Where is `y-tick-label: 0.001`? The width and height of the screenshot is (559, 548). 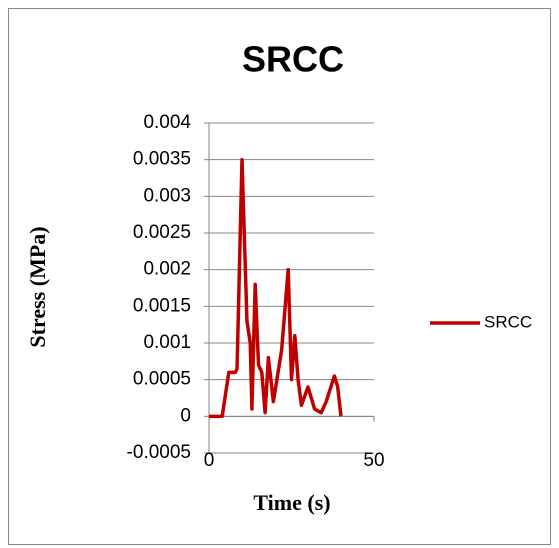 y-tick-label: 0.001 is located at coordinates (167, 342).